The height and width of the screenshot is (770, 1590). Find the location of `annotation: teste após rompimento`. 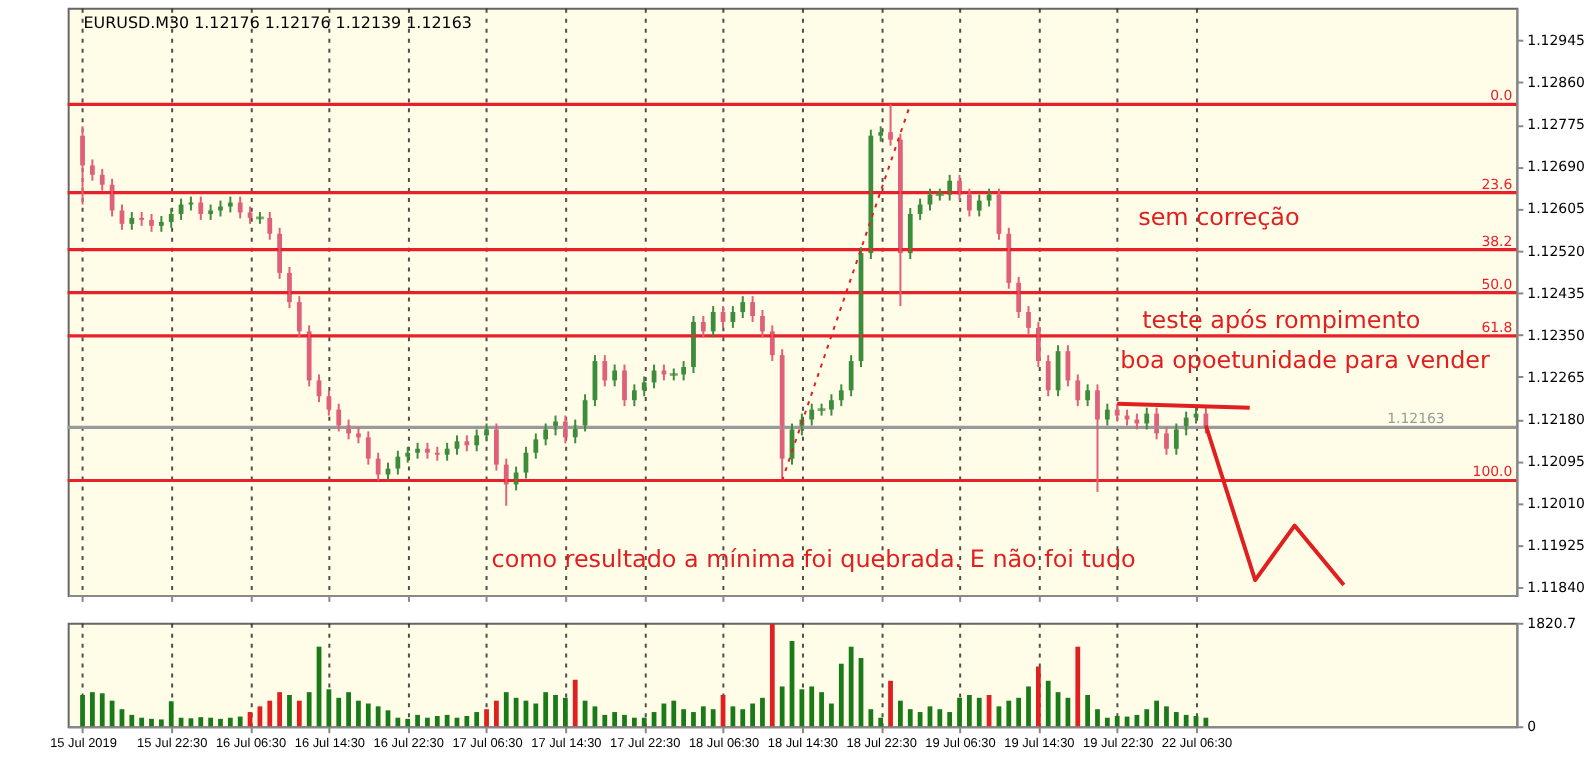

annotation: teste após rompimento is located at coordinates (1281, 320).